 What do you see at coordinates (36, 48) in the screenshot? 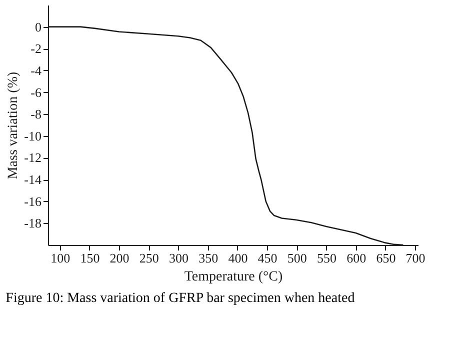
I see `y-tick-label: -2` at bounding box center [36, 48].